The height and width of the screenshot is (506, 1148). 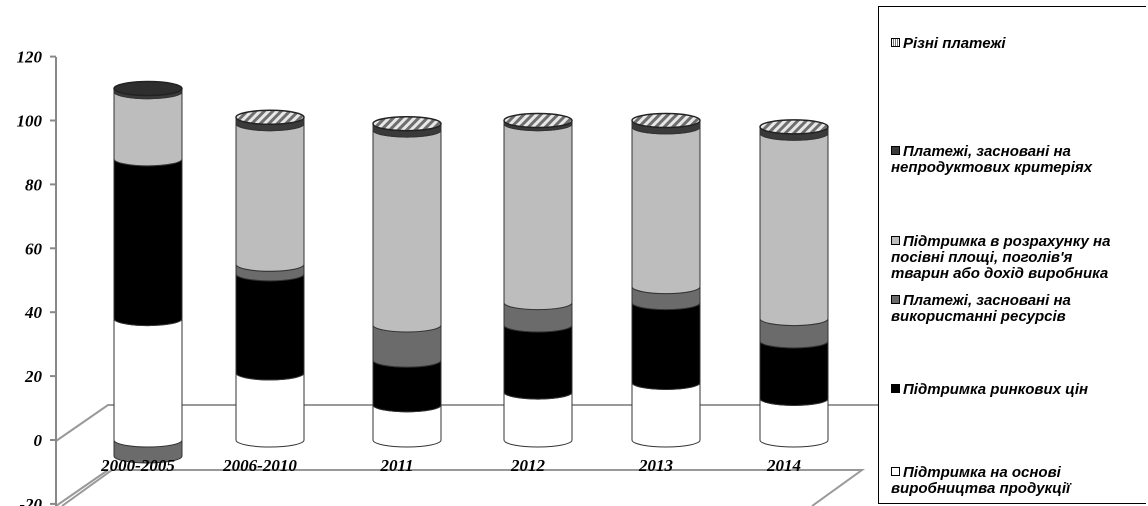 What do you see at coordinates (954, 43) in the screenshot?
I see `legend-label: Різні платежі` at bounding box center [954, 43].